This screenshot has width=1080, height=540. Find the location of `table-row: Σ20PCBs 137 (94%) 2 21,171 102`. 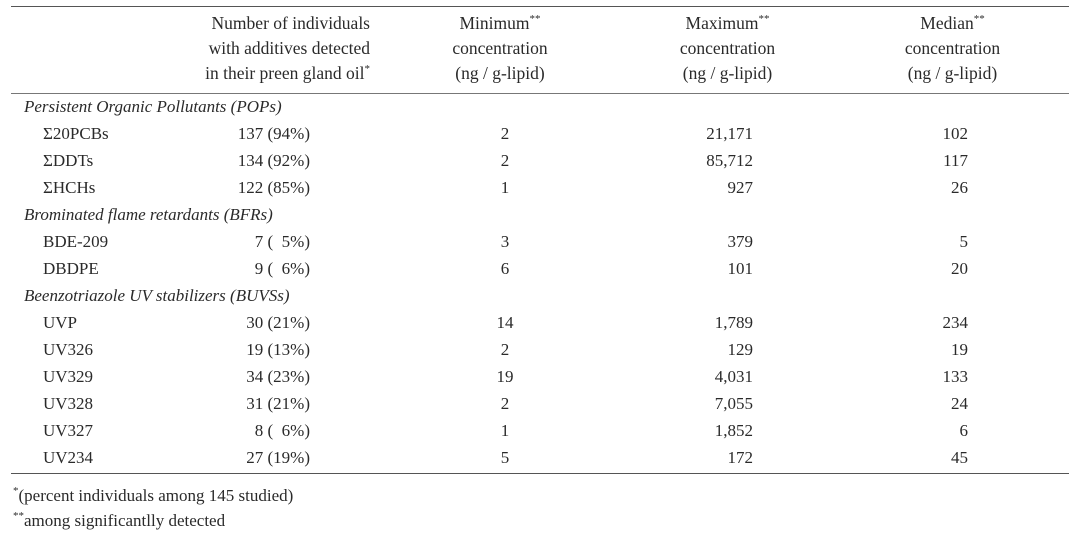

table-row: Σ20PCBs 137 (94%) 2 21,171 102 is located at coordinates (540, 133).